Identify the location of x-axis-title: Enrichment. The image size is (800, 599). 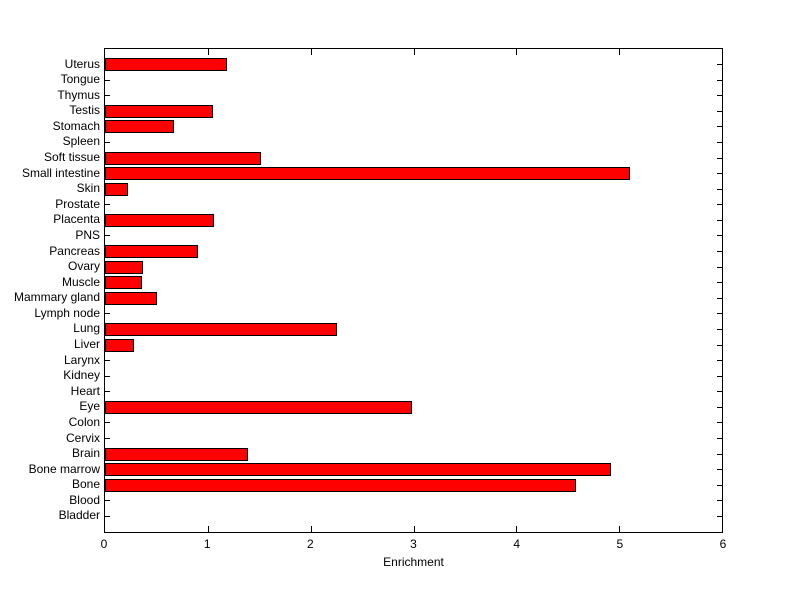
(413, 562).